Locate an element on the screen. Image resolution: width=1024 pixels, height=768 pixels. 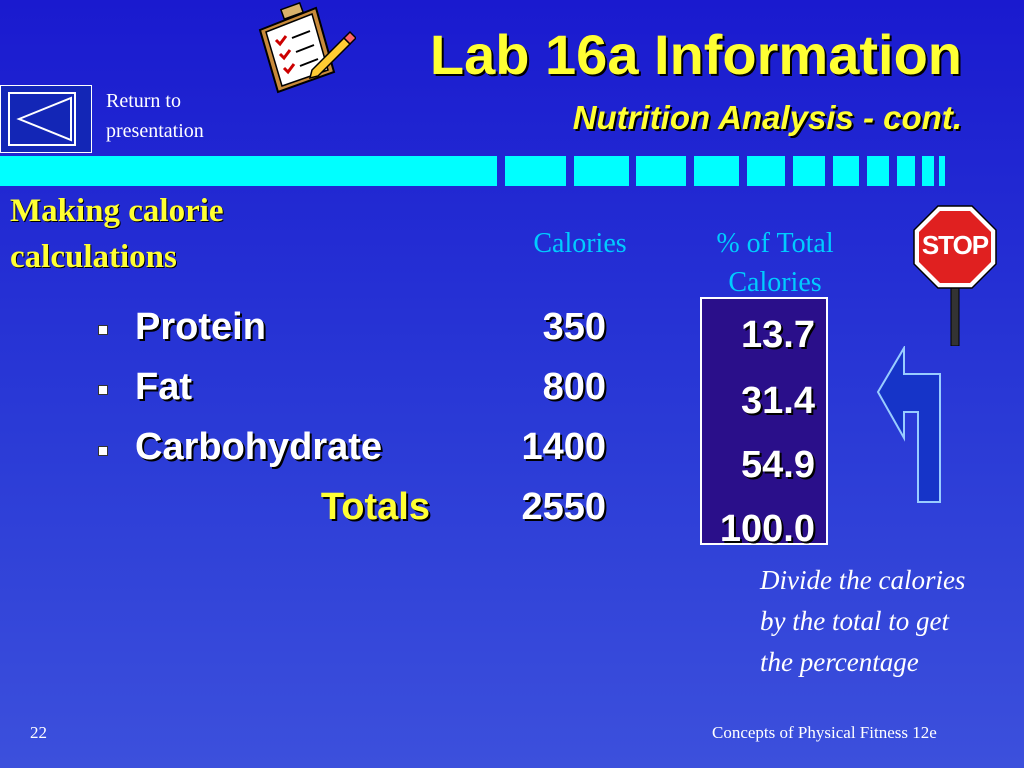
section-title: Making calorie calculations is located at coordinates (117, 234).